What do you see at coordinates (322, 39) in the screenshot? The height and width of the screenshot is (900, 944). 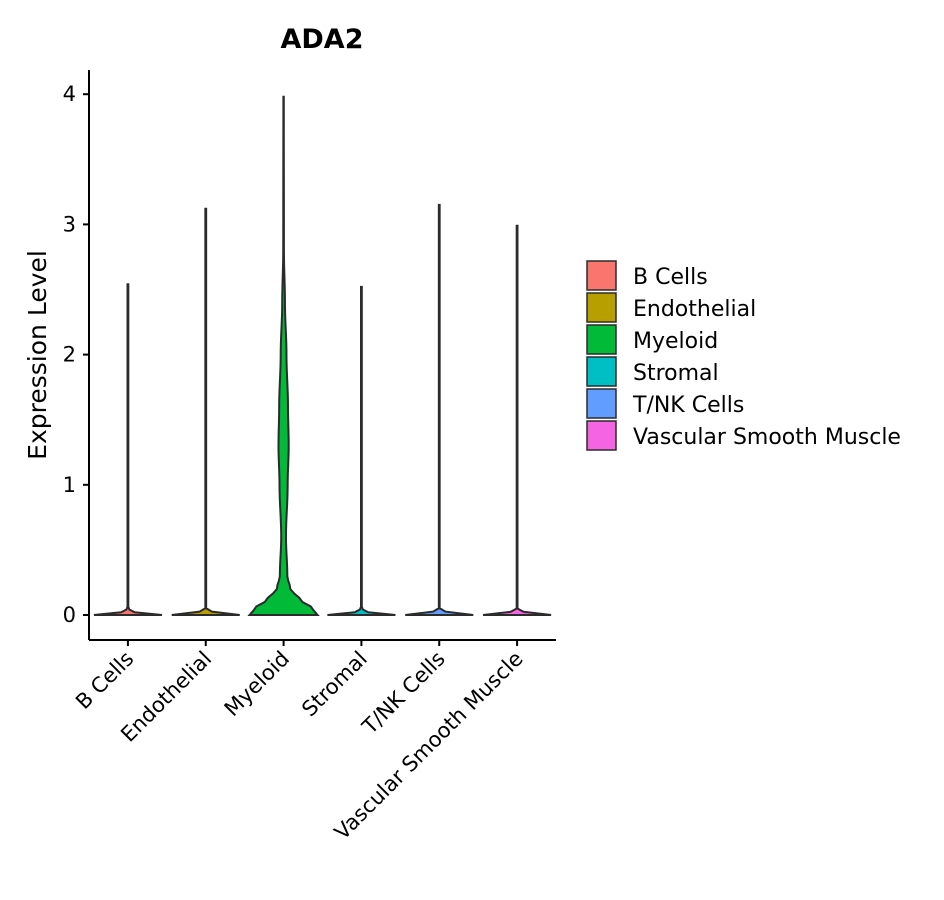 I see `chart-title: ADA2` at bounding box center [322, 39].